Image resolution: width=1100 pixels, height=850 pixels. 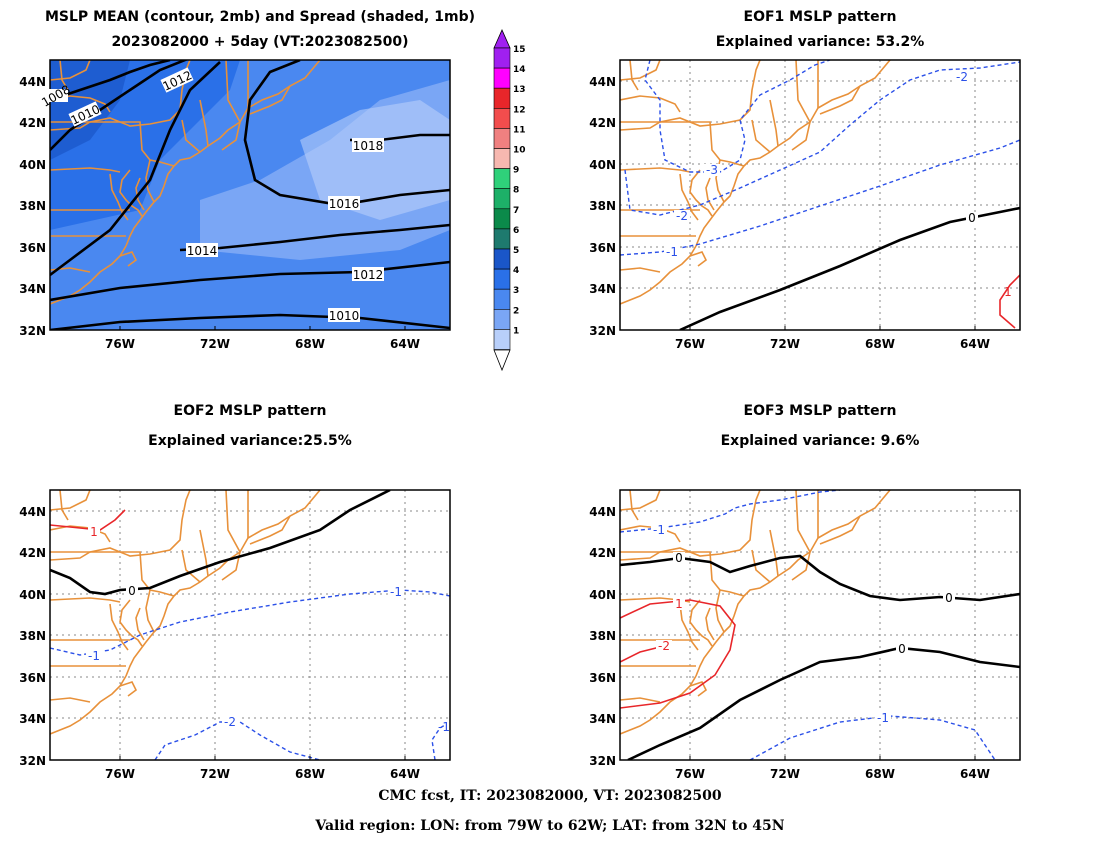 I want to click on panel4-contour-labels: -1 0 0 1 -2 0 -1, so click(x=803, y=624).